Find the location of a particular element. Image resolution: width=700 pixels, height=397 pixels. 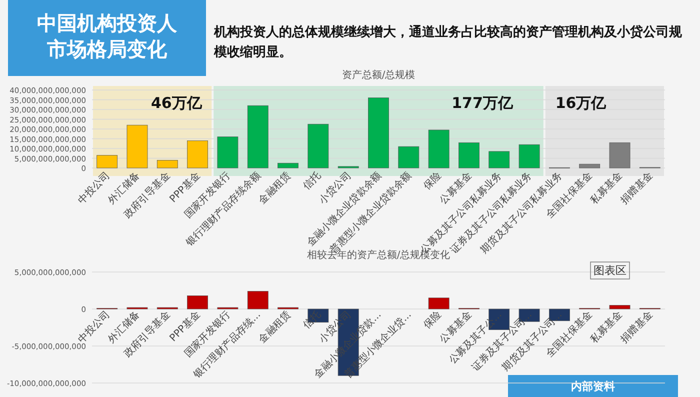

band-label: 46万亿 is located at coordinates (177, 103).